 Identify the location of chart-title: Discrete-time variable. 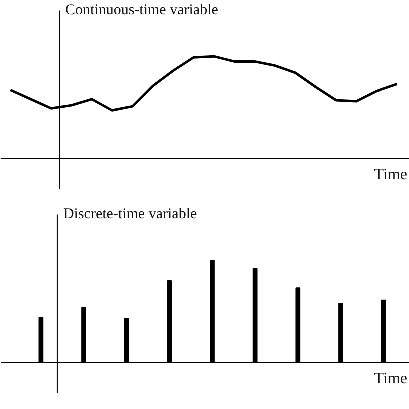
(130, 214).